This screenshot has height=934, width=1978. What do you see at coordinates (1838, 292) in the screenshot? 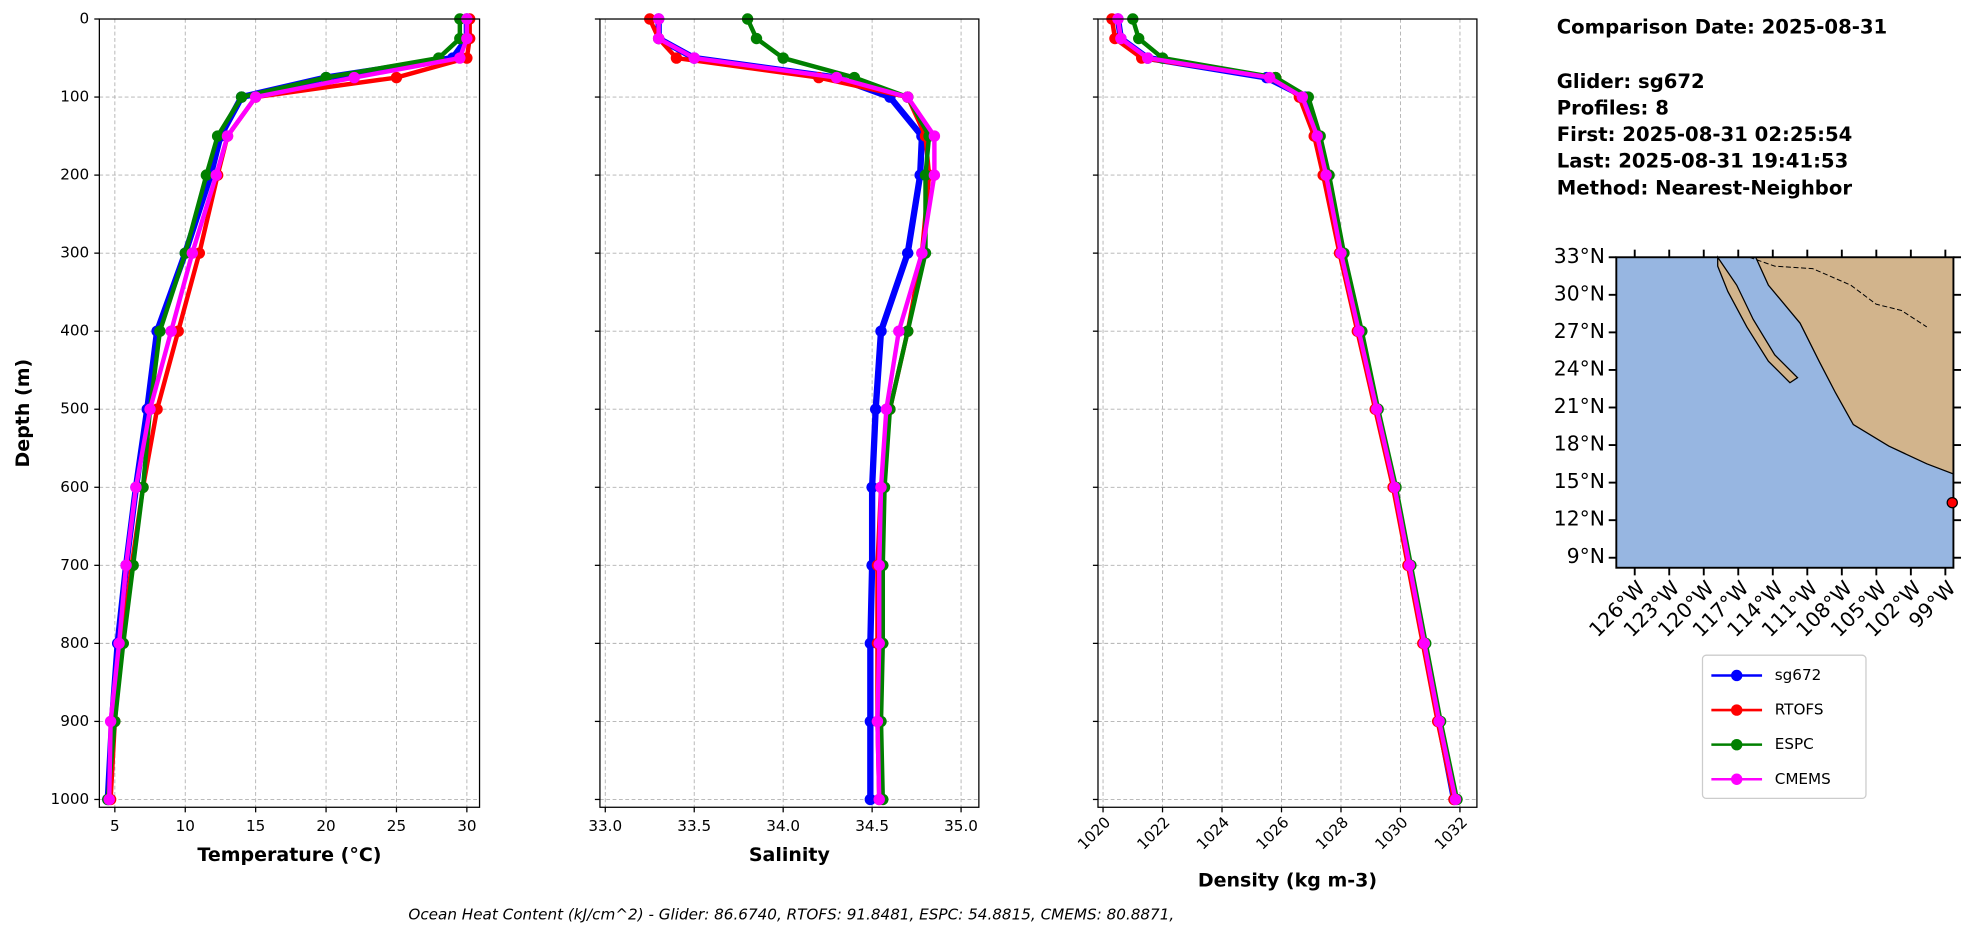
I see `map-border` at bounding box center [1838, 292].